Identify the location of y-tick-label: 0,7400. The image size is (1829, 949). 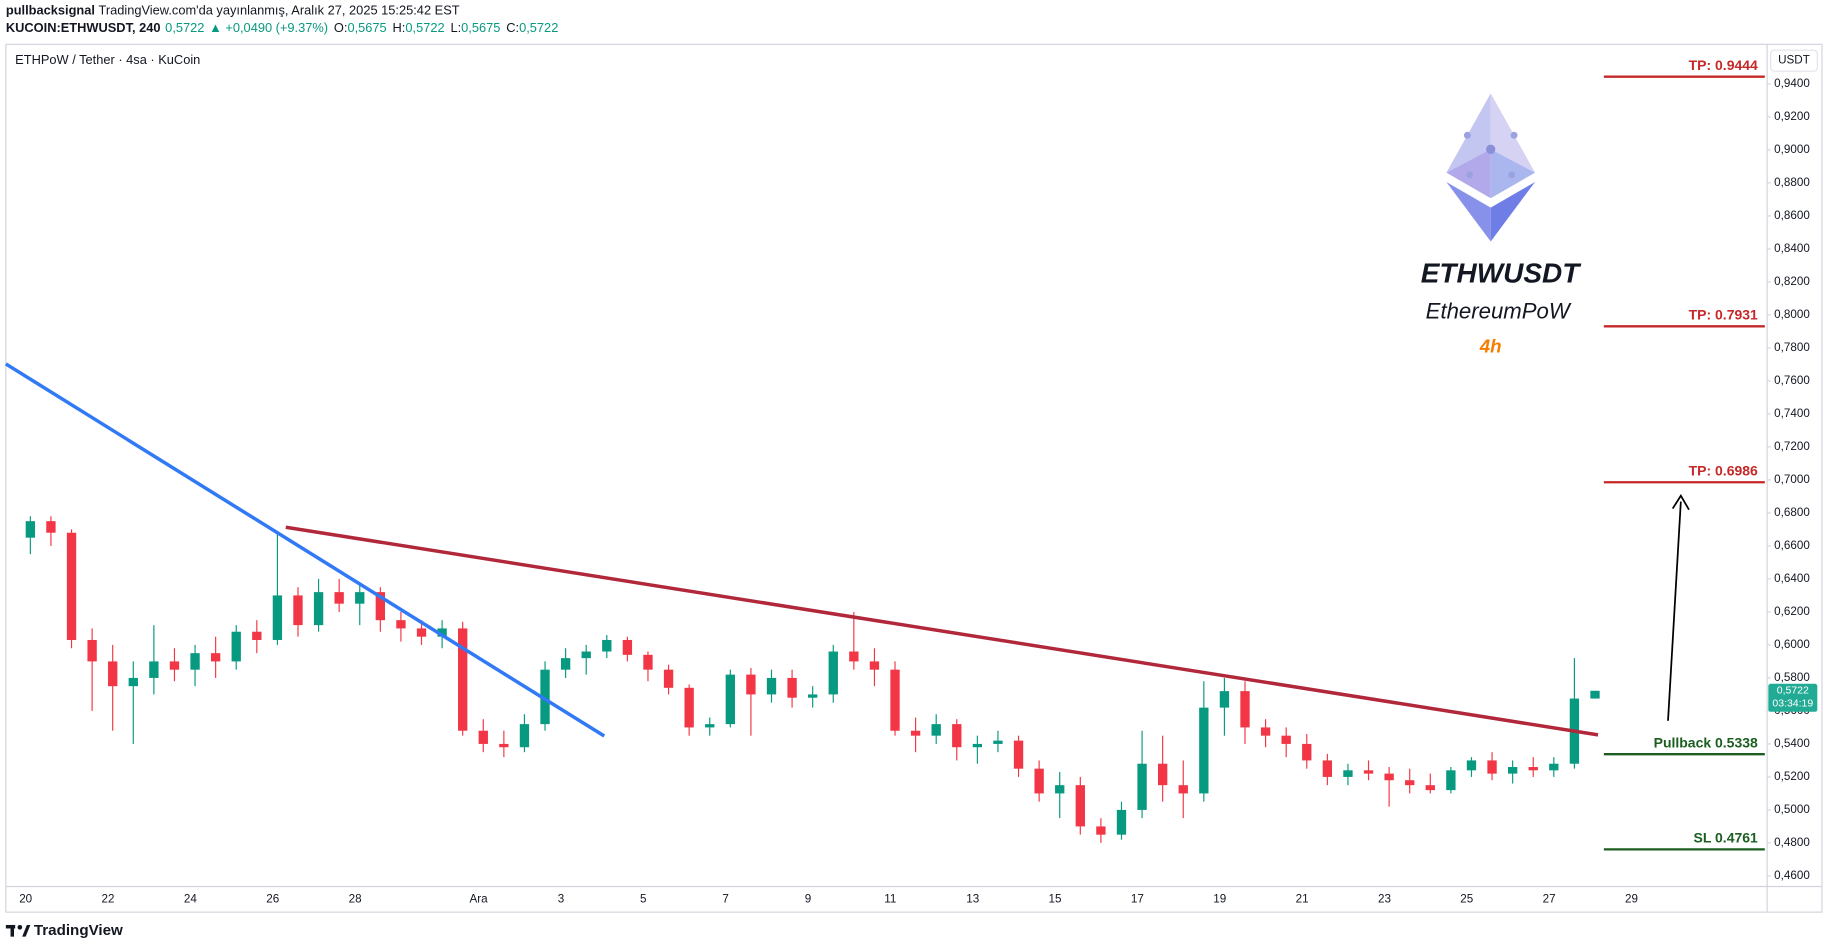
(1792, 413).